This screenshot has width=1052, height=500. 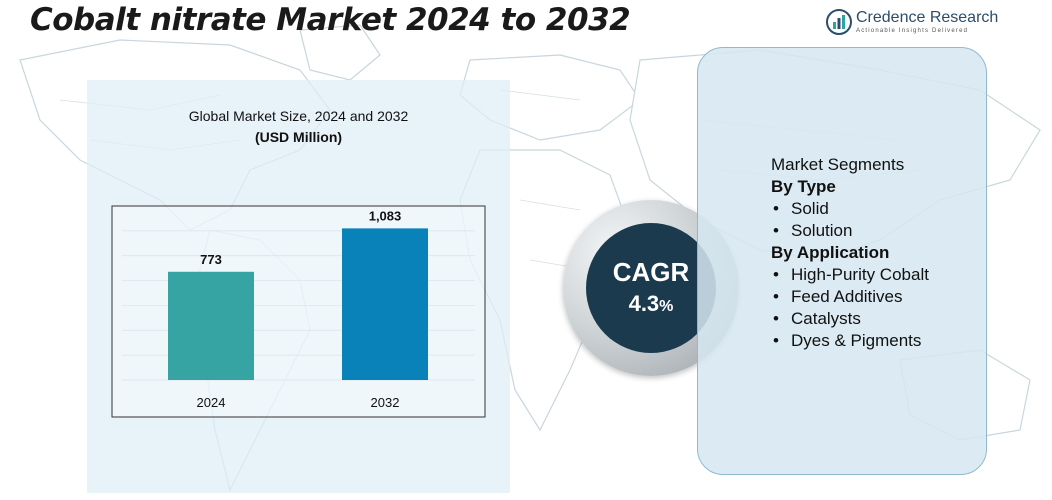 I want to click on segment-item: • Feed Additives, so click(x=876, y=297).